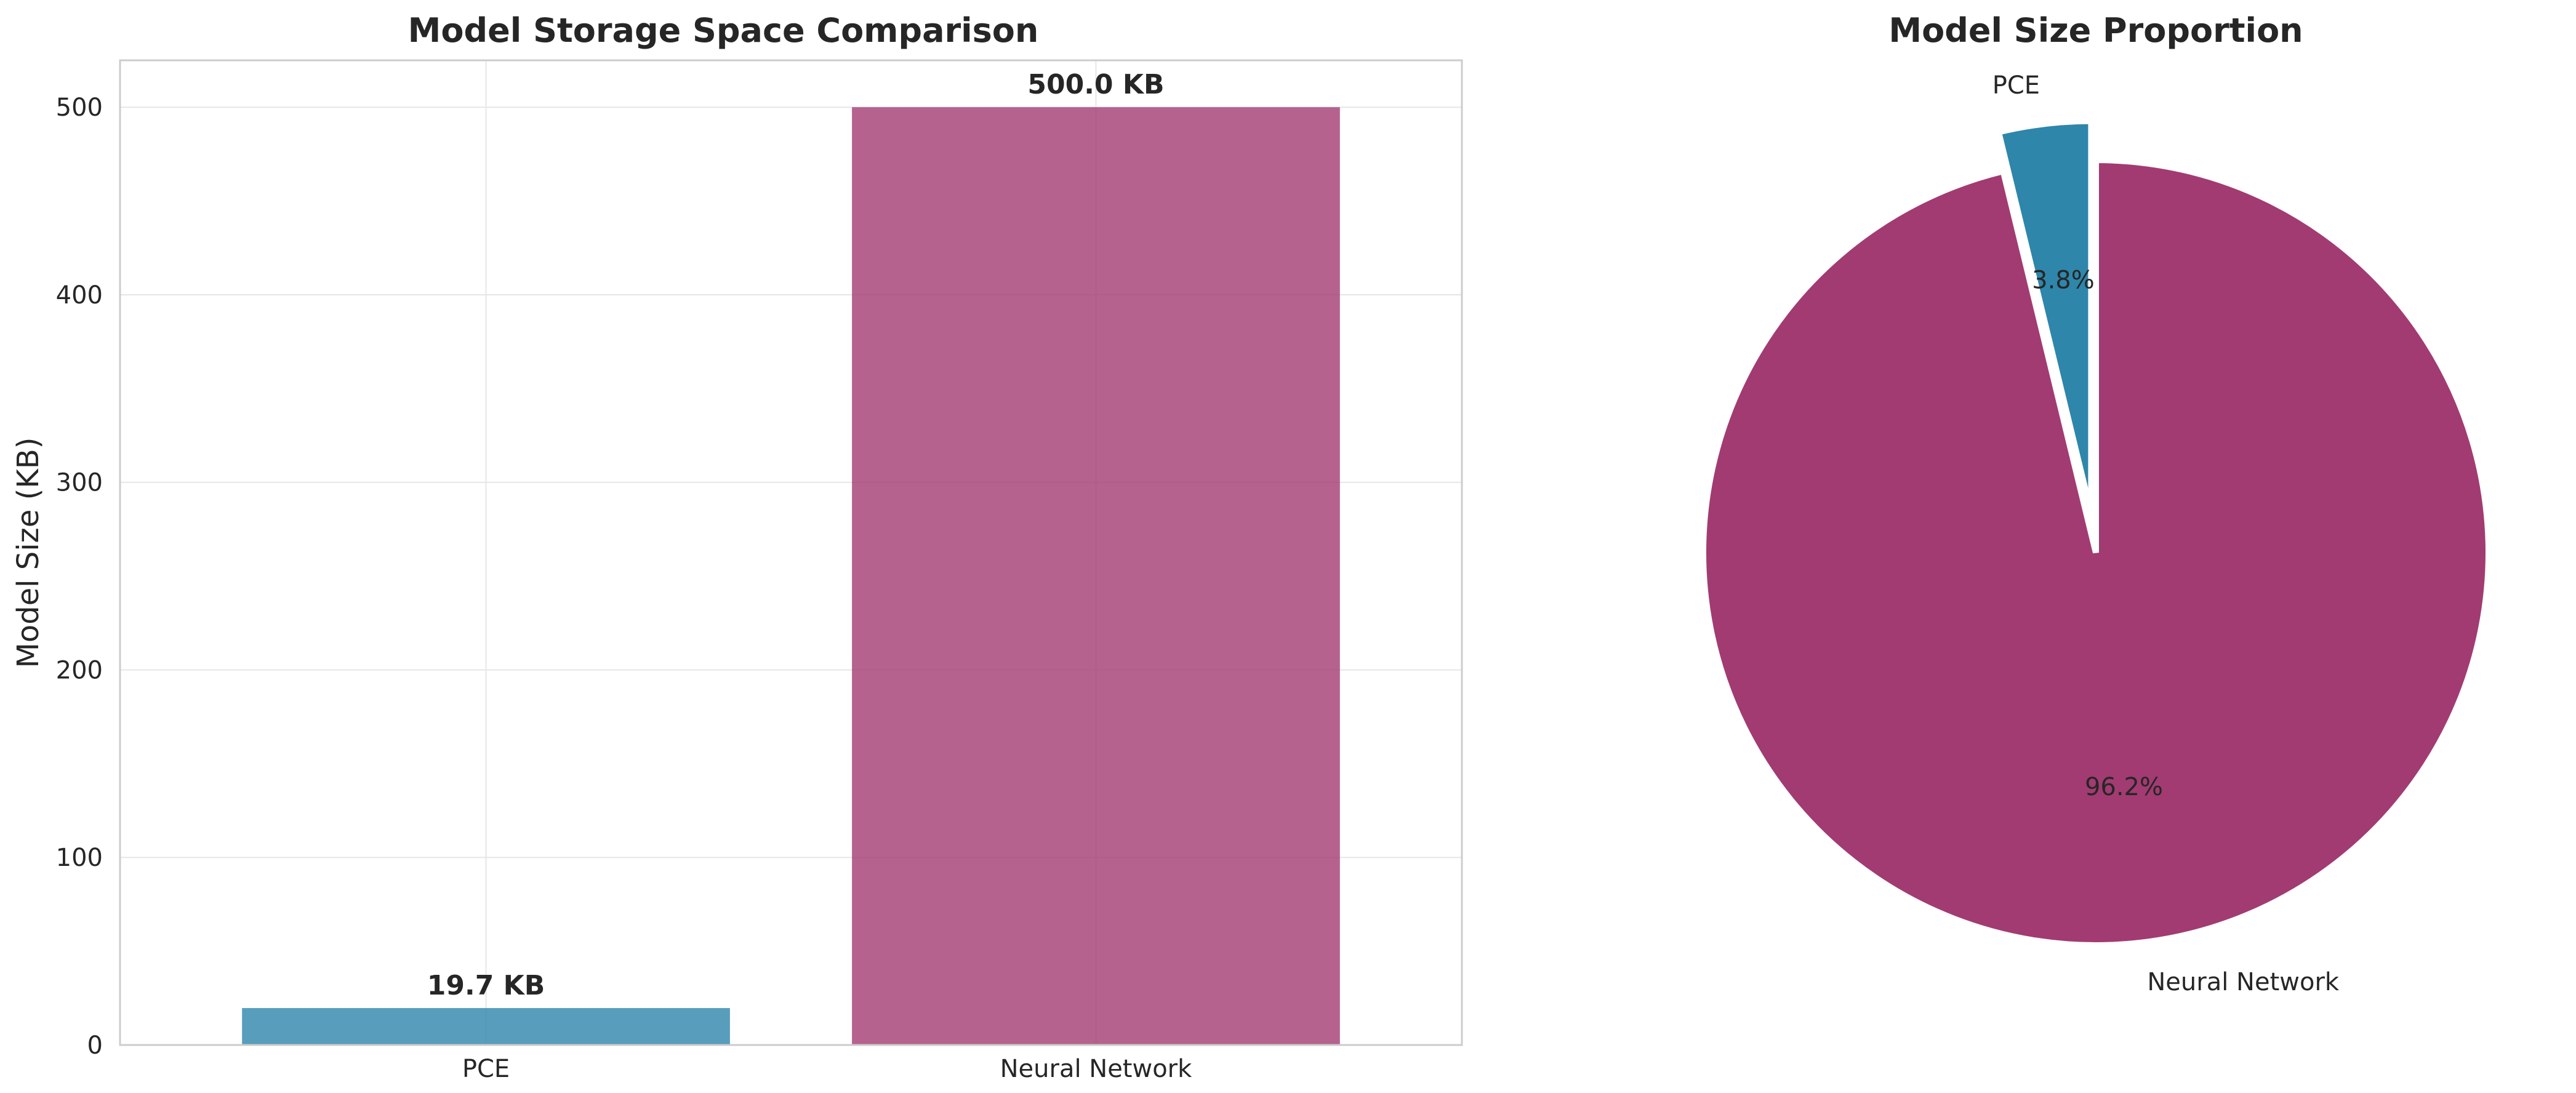 This screenshot has width=2576, height=1093. I want to click on y-tick-label-2: 200, so click(79, 670).